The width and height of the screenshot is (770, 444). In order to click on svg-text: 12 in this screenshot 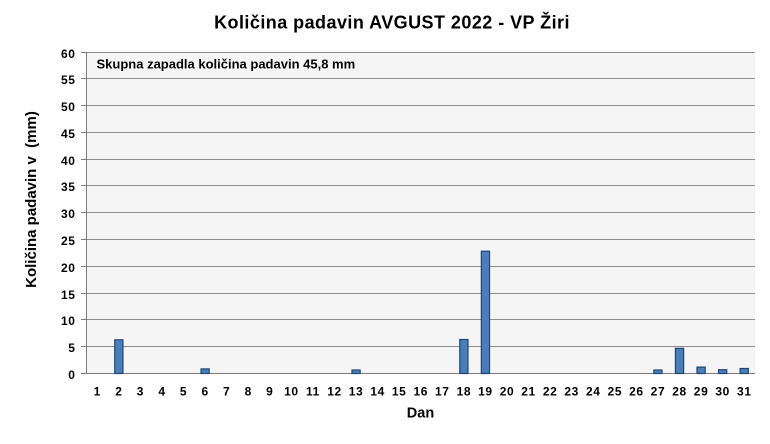, I will do `click(334, 392)`.